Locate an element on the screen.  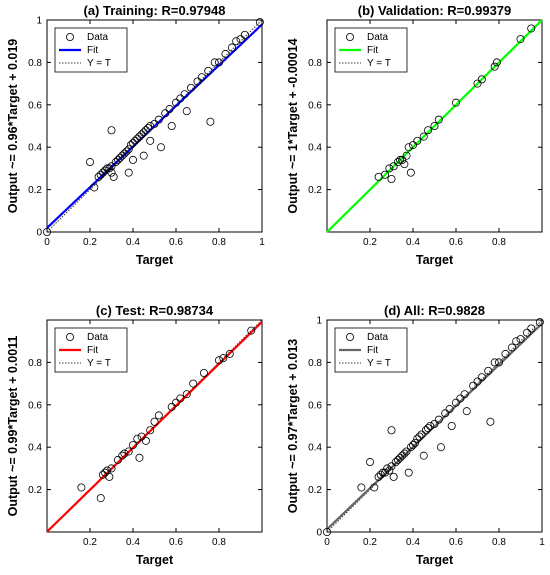
x-tick-label: 0 is located at coordinates (327, 542).